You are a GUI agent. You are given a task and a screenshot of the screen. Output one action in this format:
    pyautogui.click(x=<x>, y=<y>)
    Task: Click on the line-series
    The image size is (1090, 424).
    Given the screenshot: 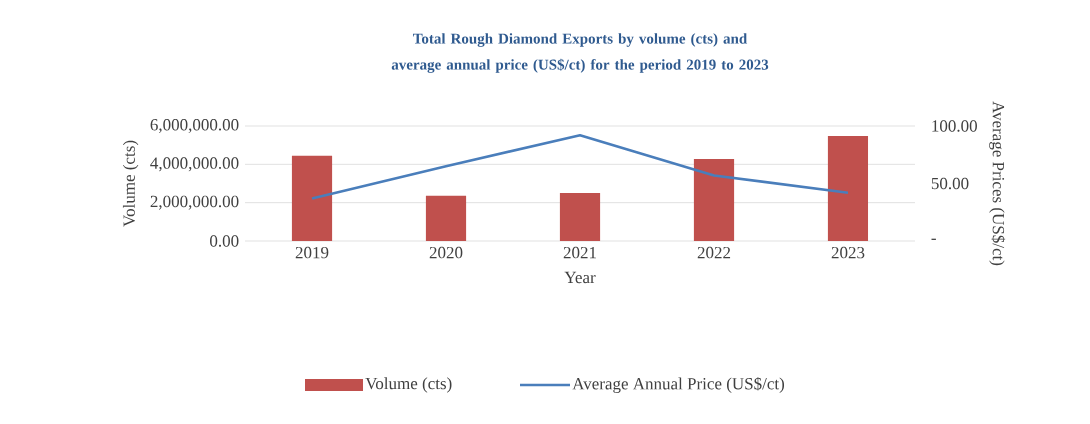 What is the action you would take?
    pyautogui.click(x=580, y=166)
    